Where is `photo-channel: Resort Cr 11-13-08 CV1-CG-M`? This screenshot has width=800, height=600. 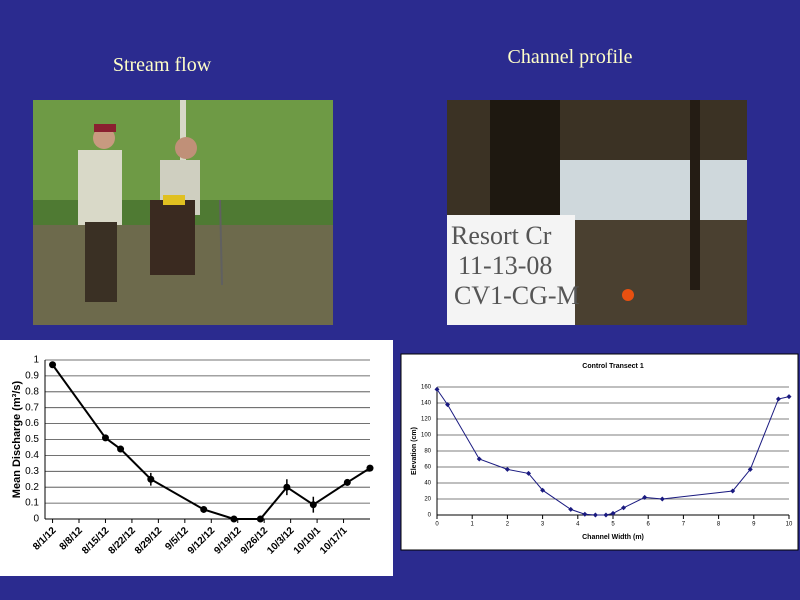 photo-channel: Resort Cr 11-13-08 CV1-CG-M is located at coordinates (597, 212).